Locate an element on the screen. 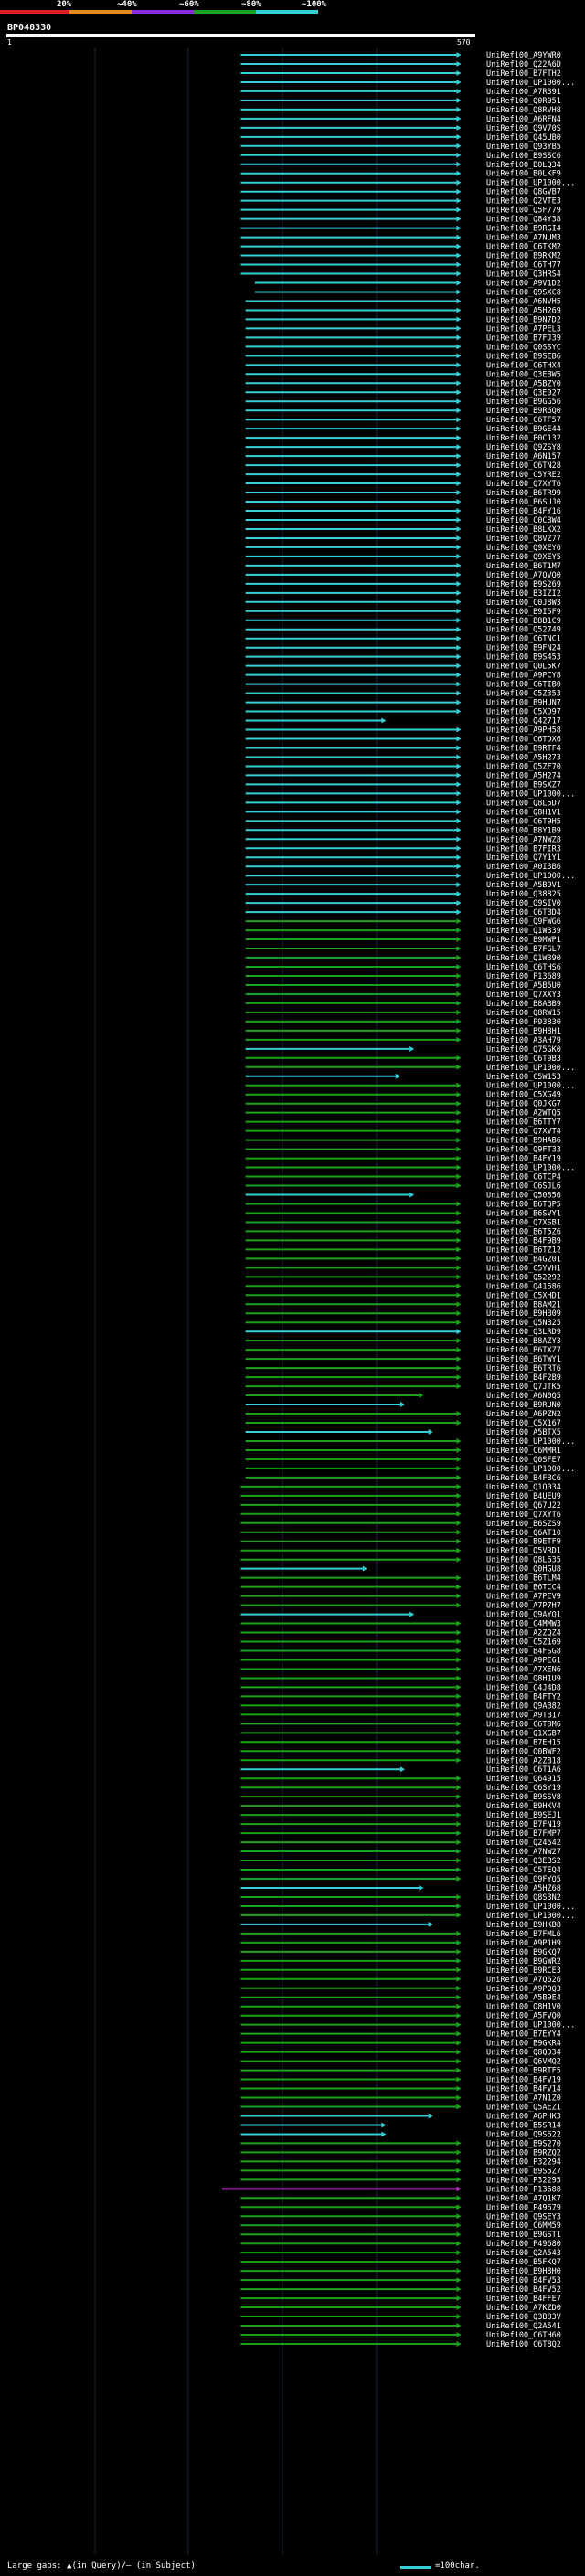  hit-row: UniRef100_B9R6Q0 is located at coordinates (403, 411).